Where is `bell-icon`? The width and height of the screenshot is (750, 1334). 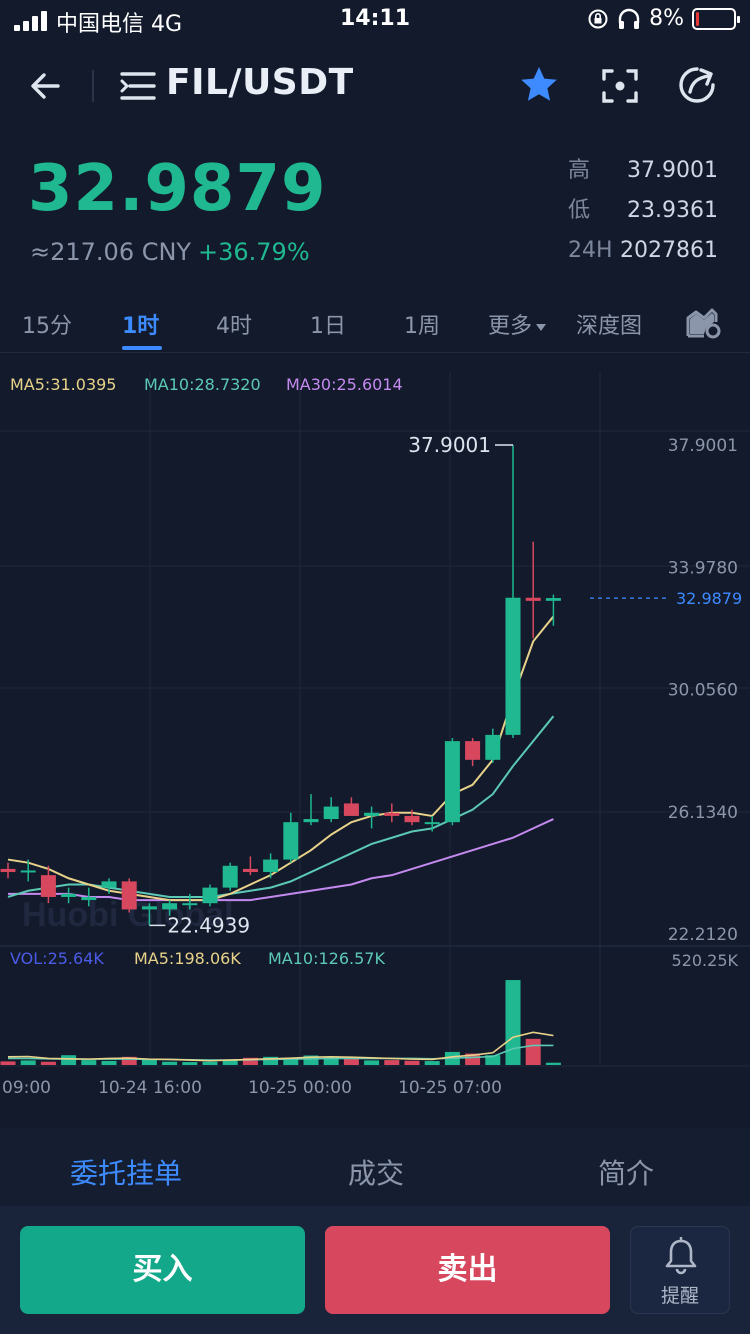 bell-icon is located at coordinates (681, 1256).